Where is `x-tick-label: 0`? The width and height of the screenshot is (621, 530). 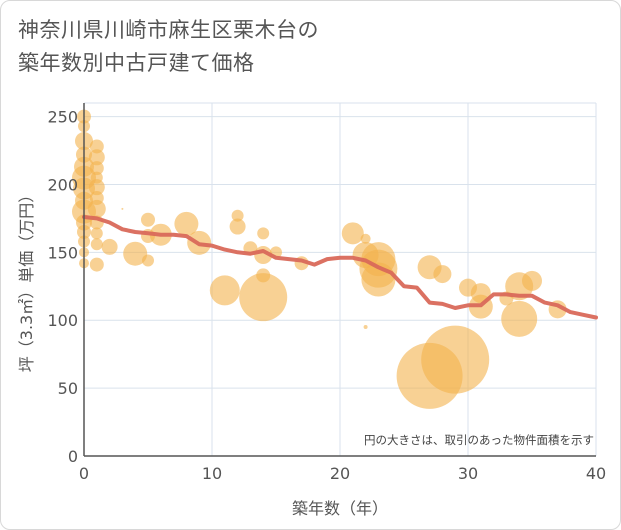 x-tick-label: 0 is located at coordinates (84, 473).